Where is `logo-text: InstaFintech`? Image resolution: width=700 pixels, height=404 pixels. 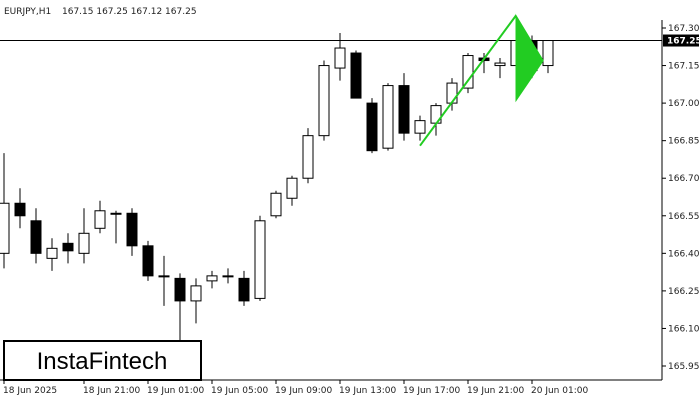 logo-text: InstaFintech is located at coordinates (102, 361).